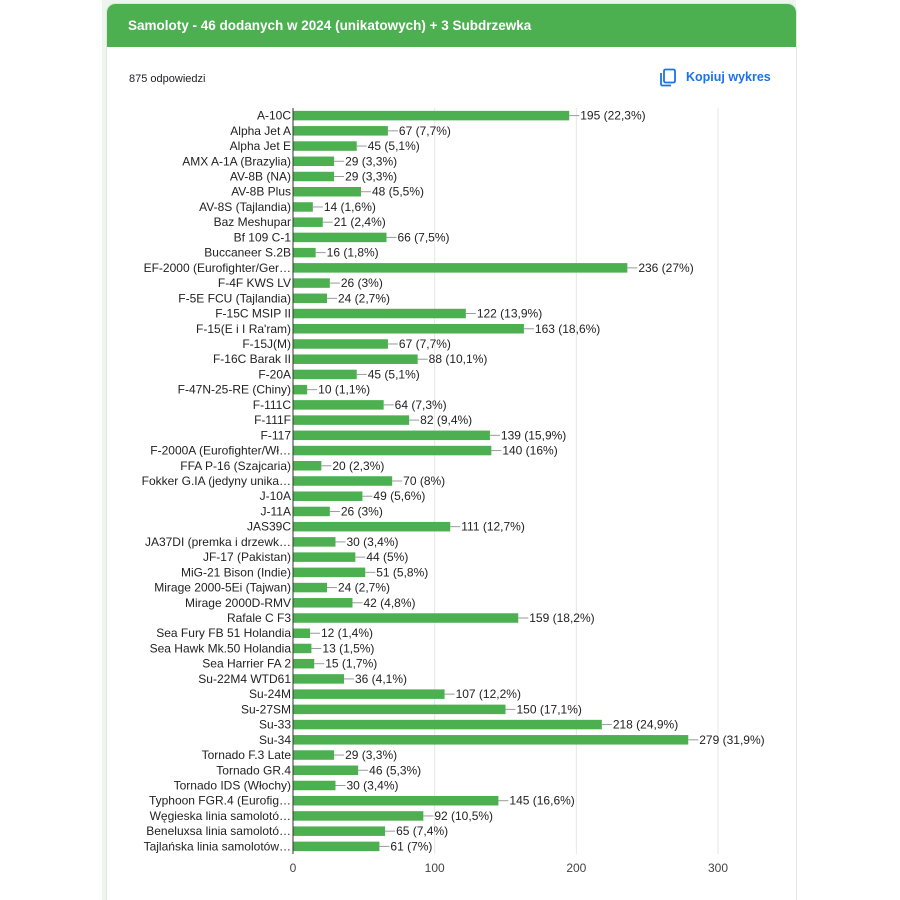 This screenshot has height=900, width=900. What do you see at coordinates (446, 420) in the screenshot?
I see `value-label: 82 (9,4%)` at bounding box center [446, 420].